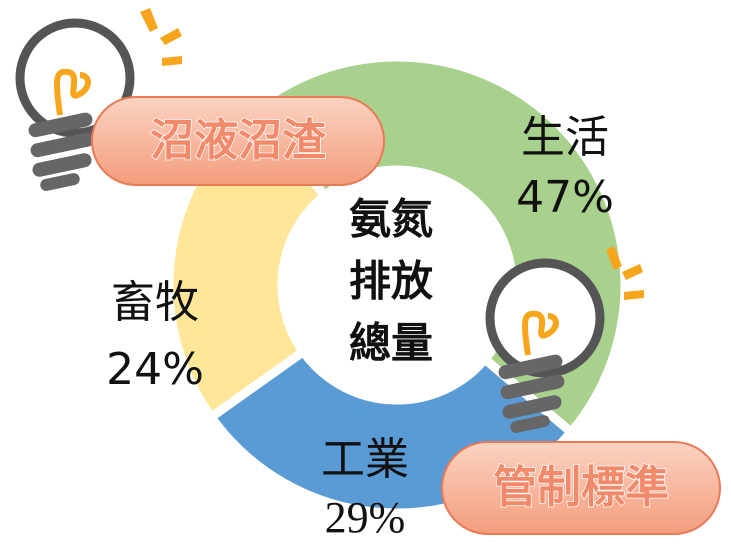  What do you see at coordinates (365, 517) in the screenshot?
I see `value-label: 29%` at bounding box center [365, 517].